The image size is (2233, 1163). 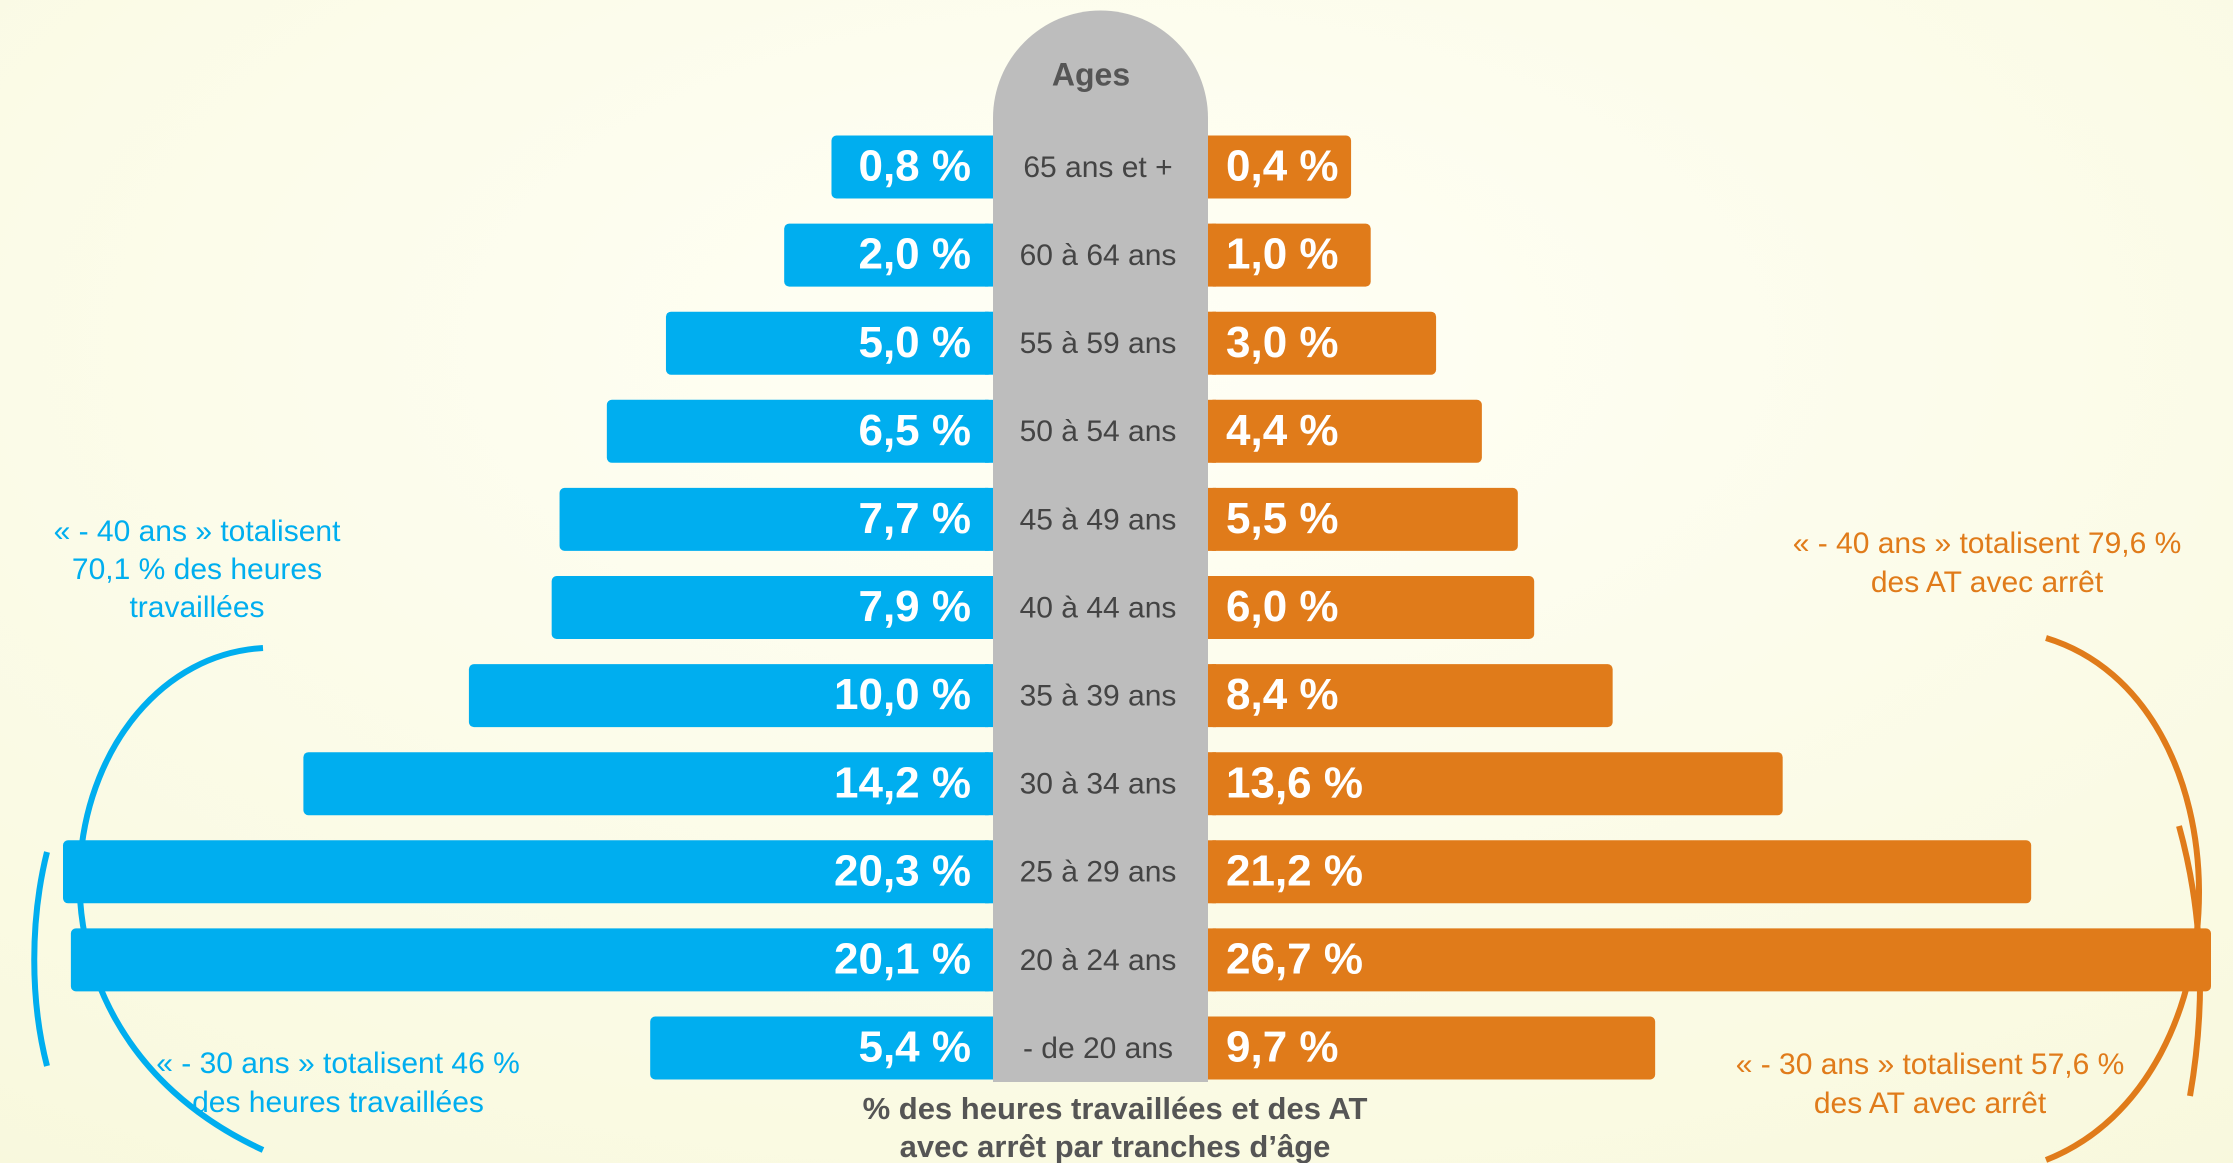 What do you see at coordinates (1282, 430) in the screenshot?
I see `value-label: 4,4 %` at bounding box center [1282, 430].